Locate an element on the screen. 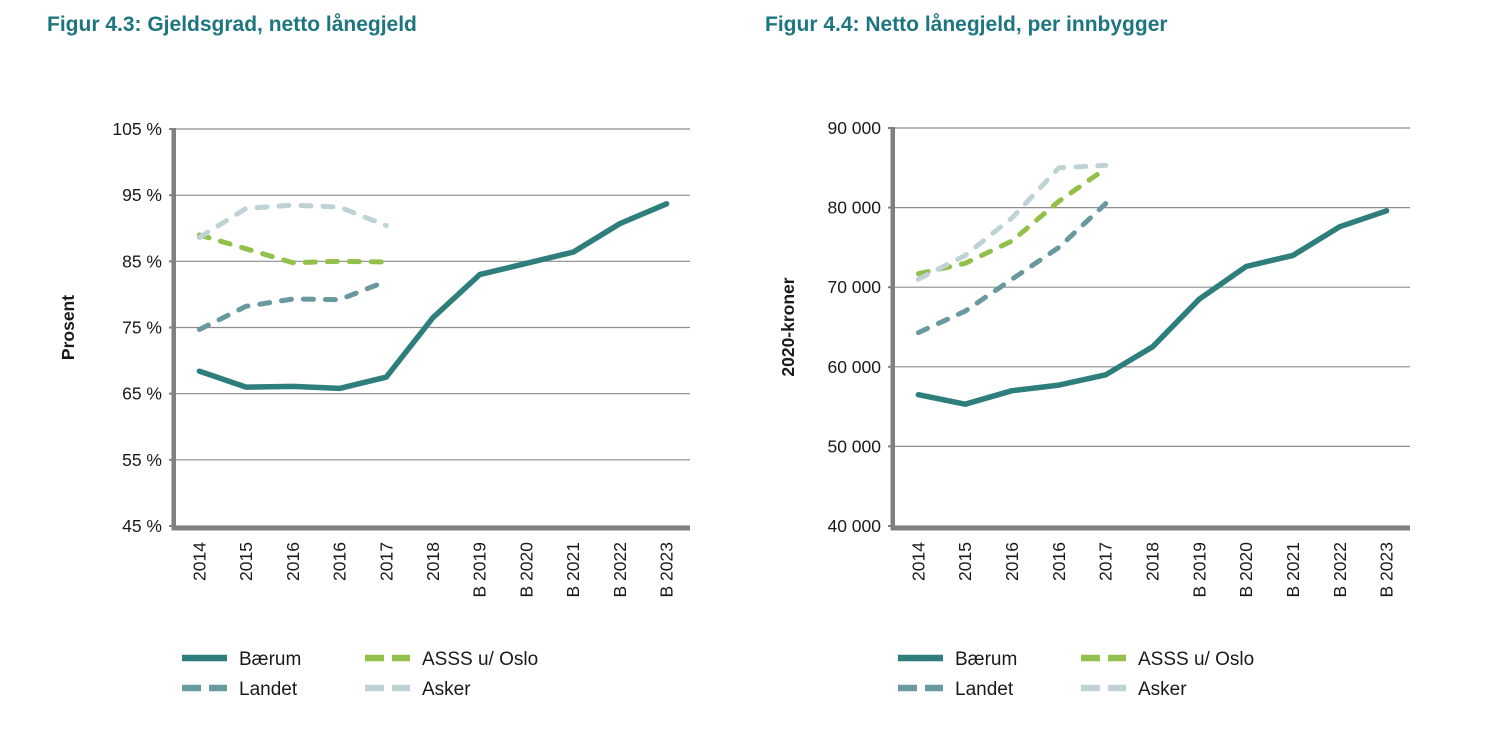 Image resolution: width=1500 pixels, height=732 pixels. y-tick-label: 65 % is located at coordinates (142, 394).